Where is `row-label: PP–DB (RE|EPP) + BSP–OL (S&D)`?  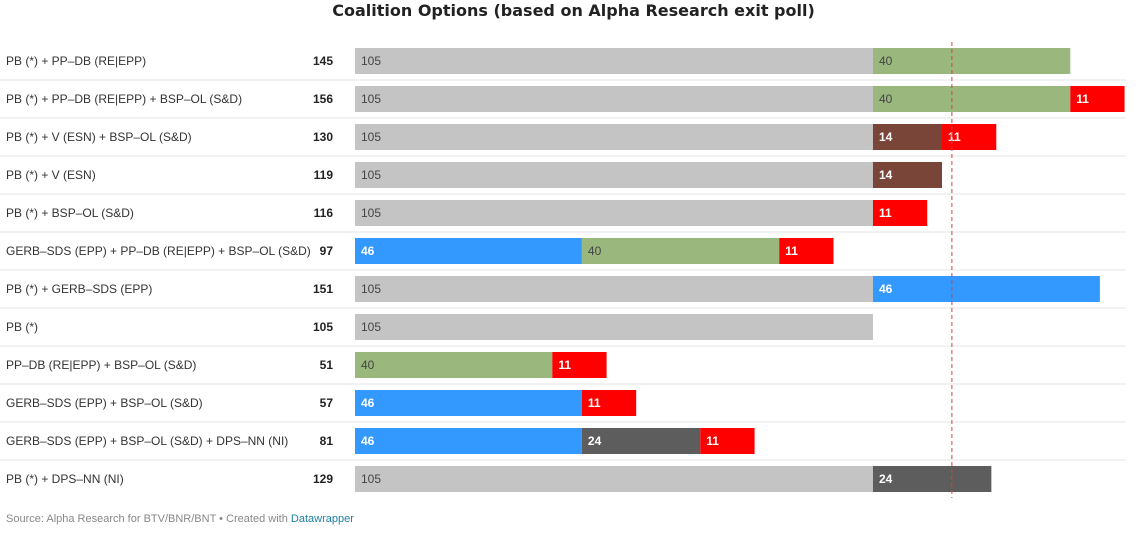
row-label: PP–DB (RE|EPP) + BSP–OL (S&D) is located at coordinates (101, 365).